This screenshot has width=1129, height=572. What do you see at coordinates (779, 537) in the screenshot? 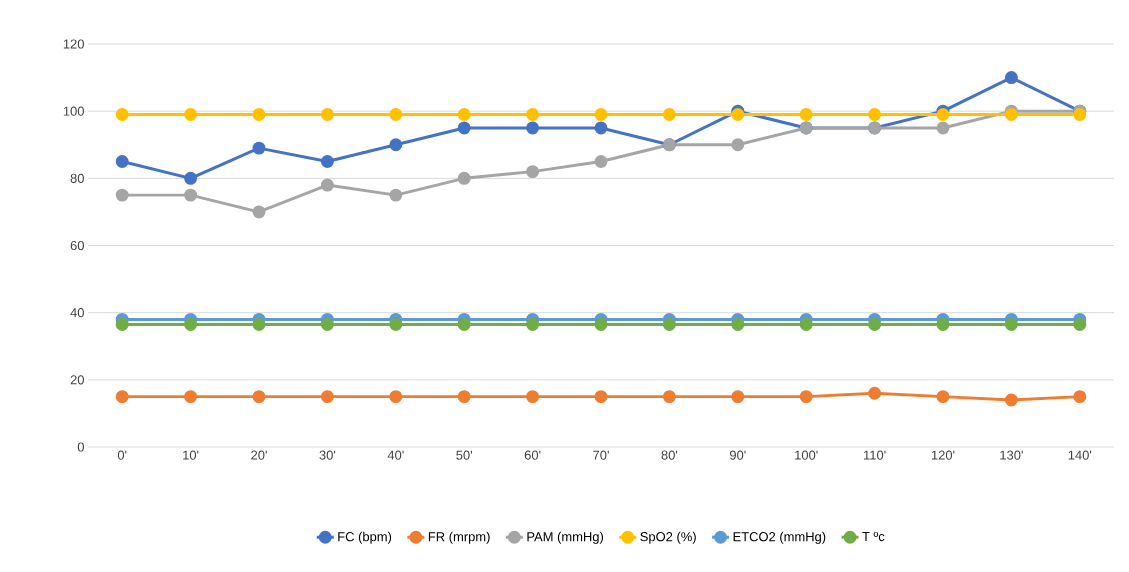
I see `legend-label: ETCO2 (mmHg)` at bounding box center [779, 537].